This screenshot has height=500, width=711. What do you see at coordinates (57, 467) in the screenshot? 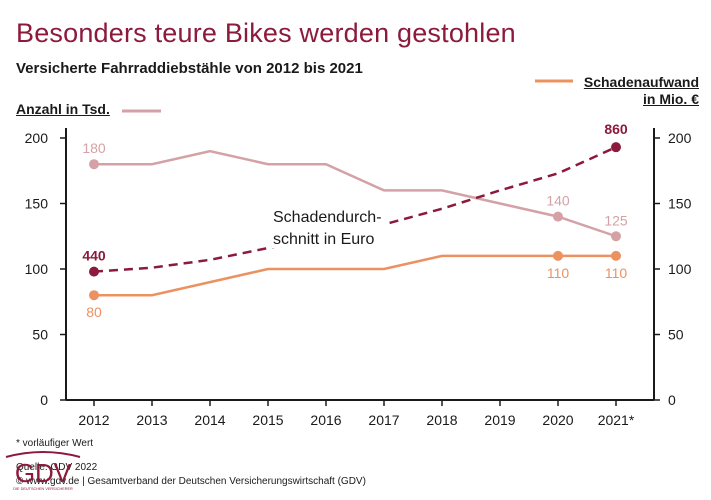
I see `source-line: Quelle: GDV 2022` at bounding box center [57, 467].